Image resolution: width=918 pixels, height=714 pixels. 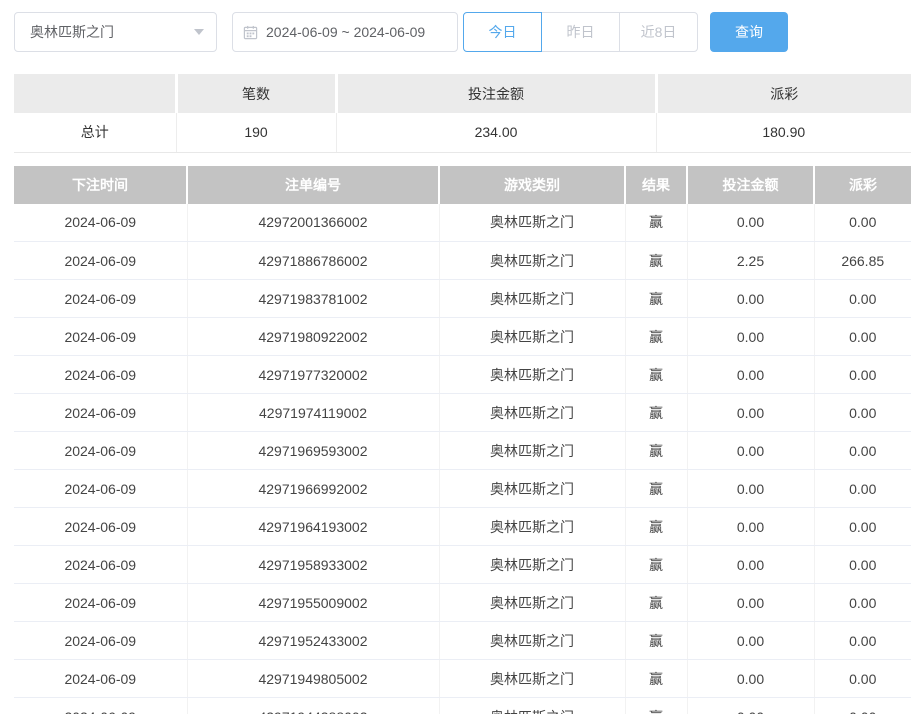 I want to click on yesterday-button: 昨日, so click(x=580, y=32).